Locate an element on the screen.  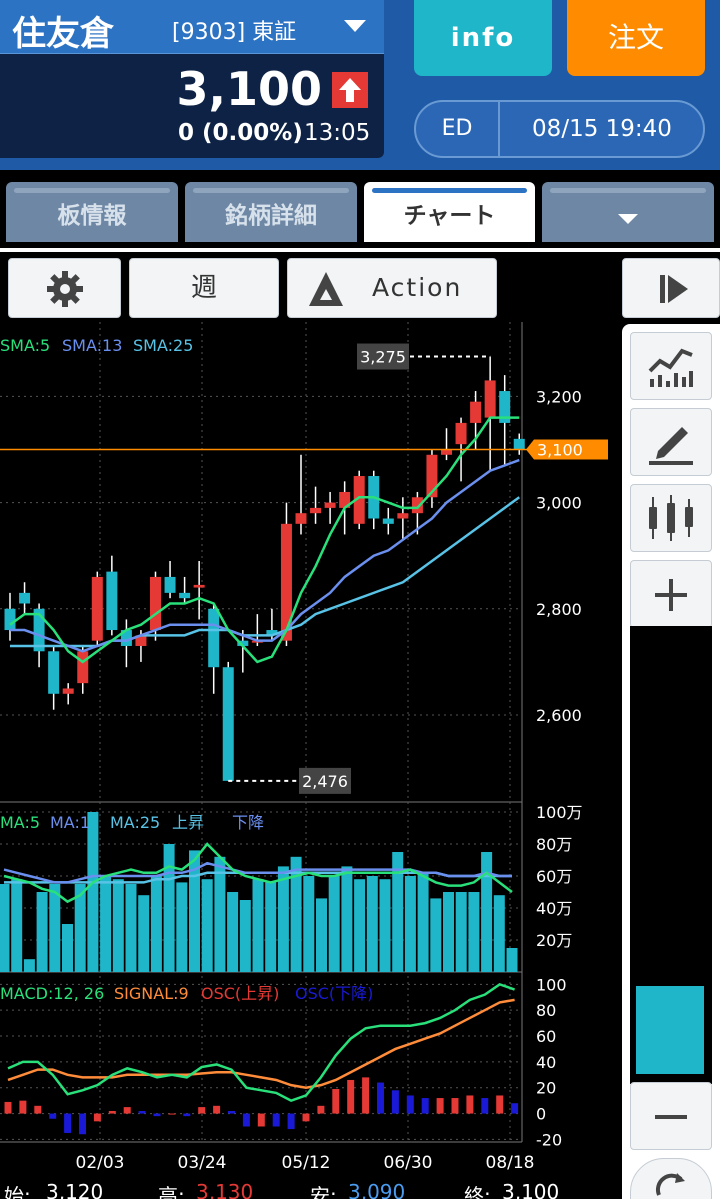
zoom-slider is located at coordinates (671, 855).